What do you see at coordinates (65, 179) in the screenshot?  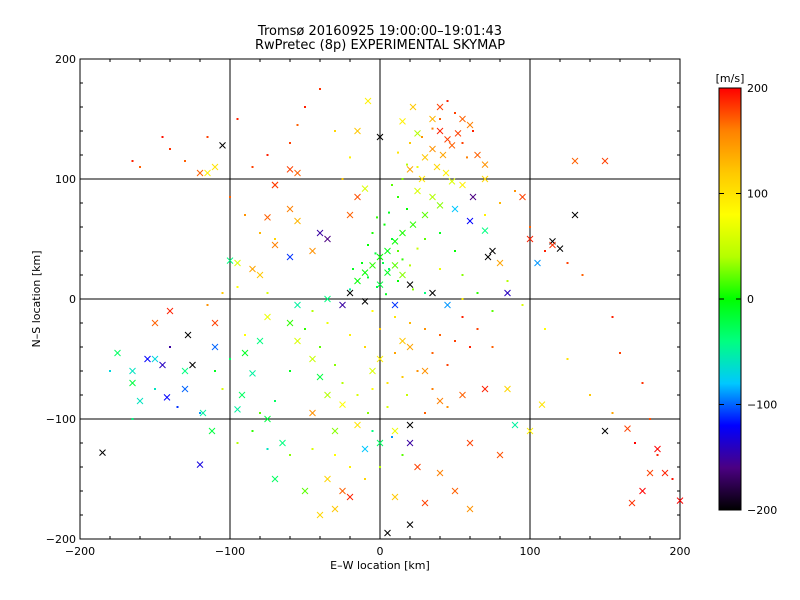 I see `y-tick-label: 100` at bounding box center [65, 179].